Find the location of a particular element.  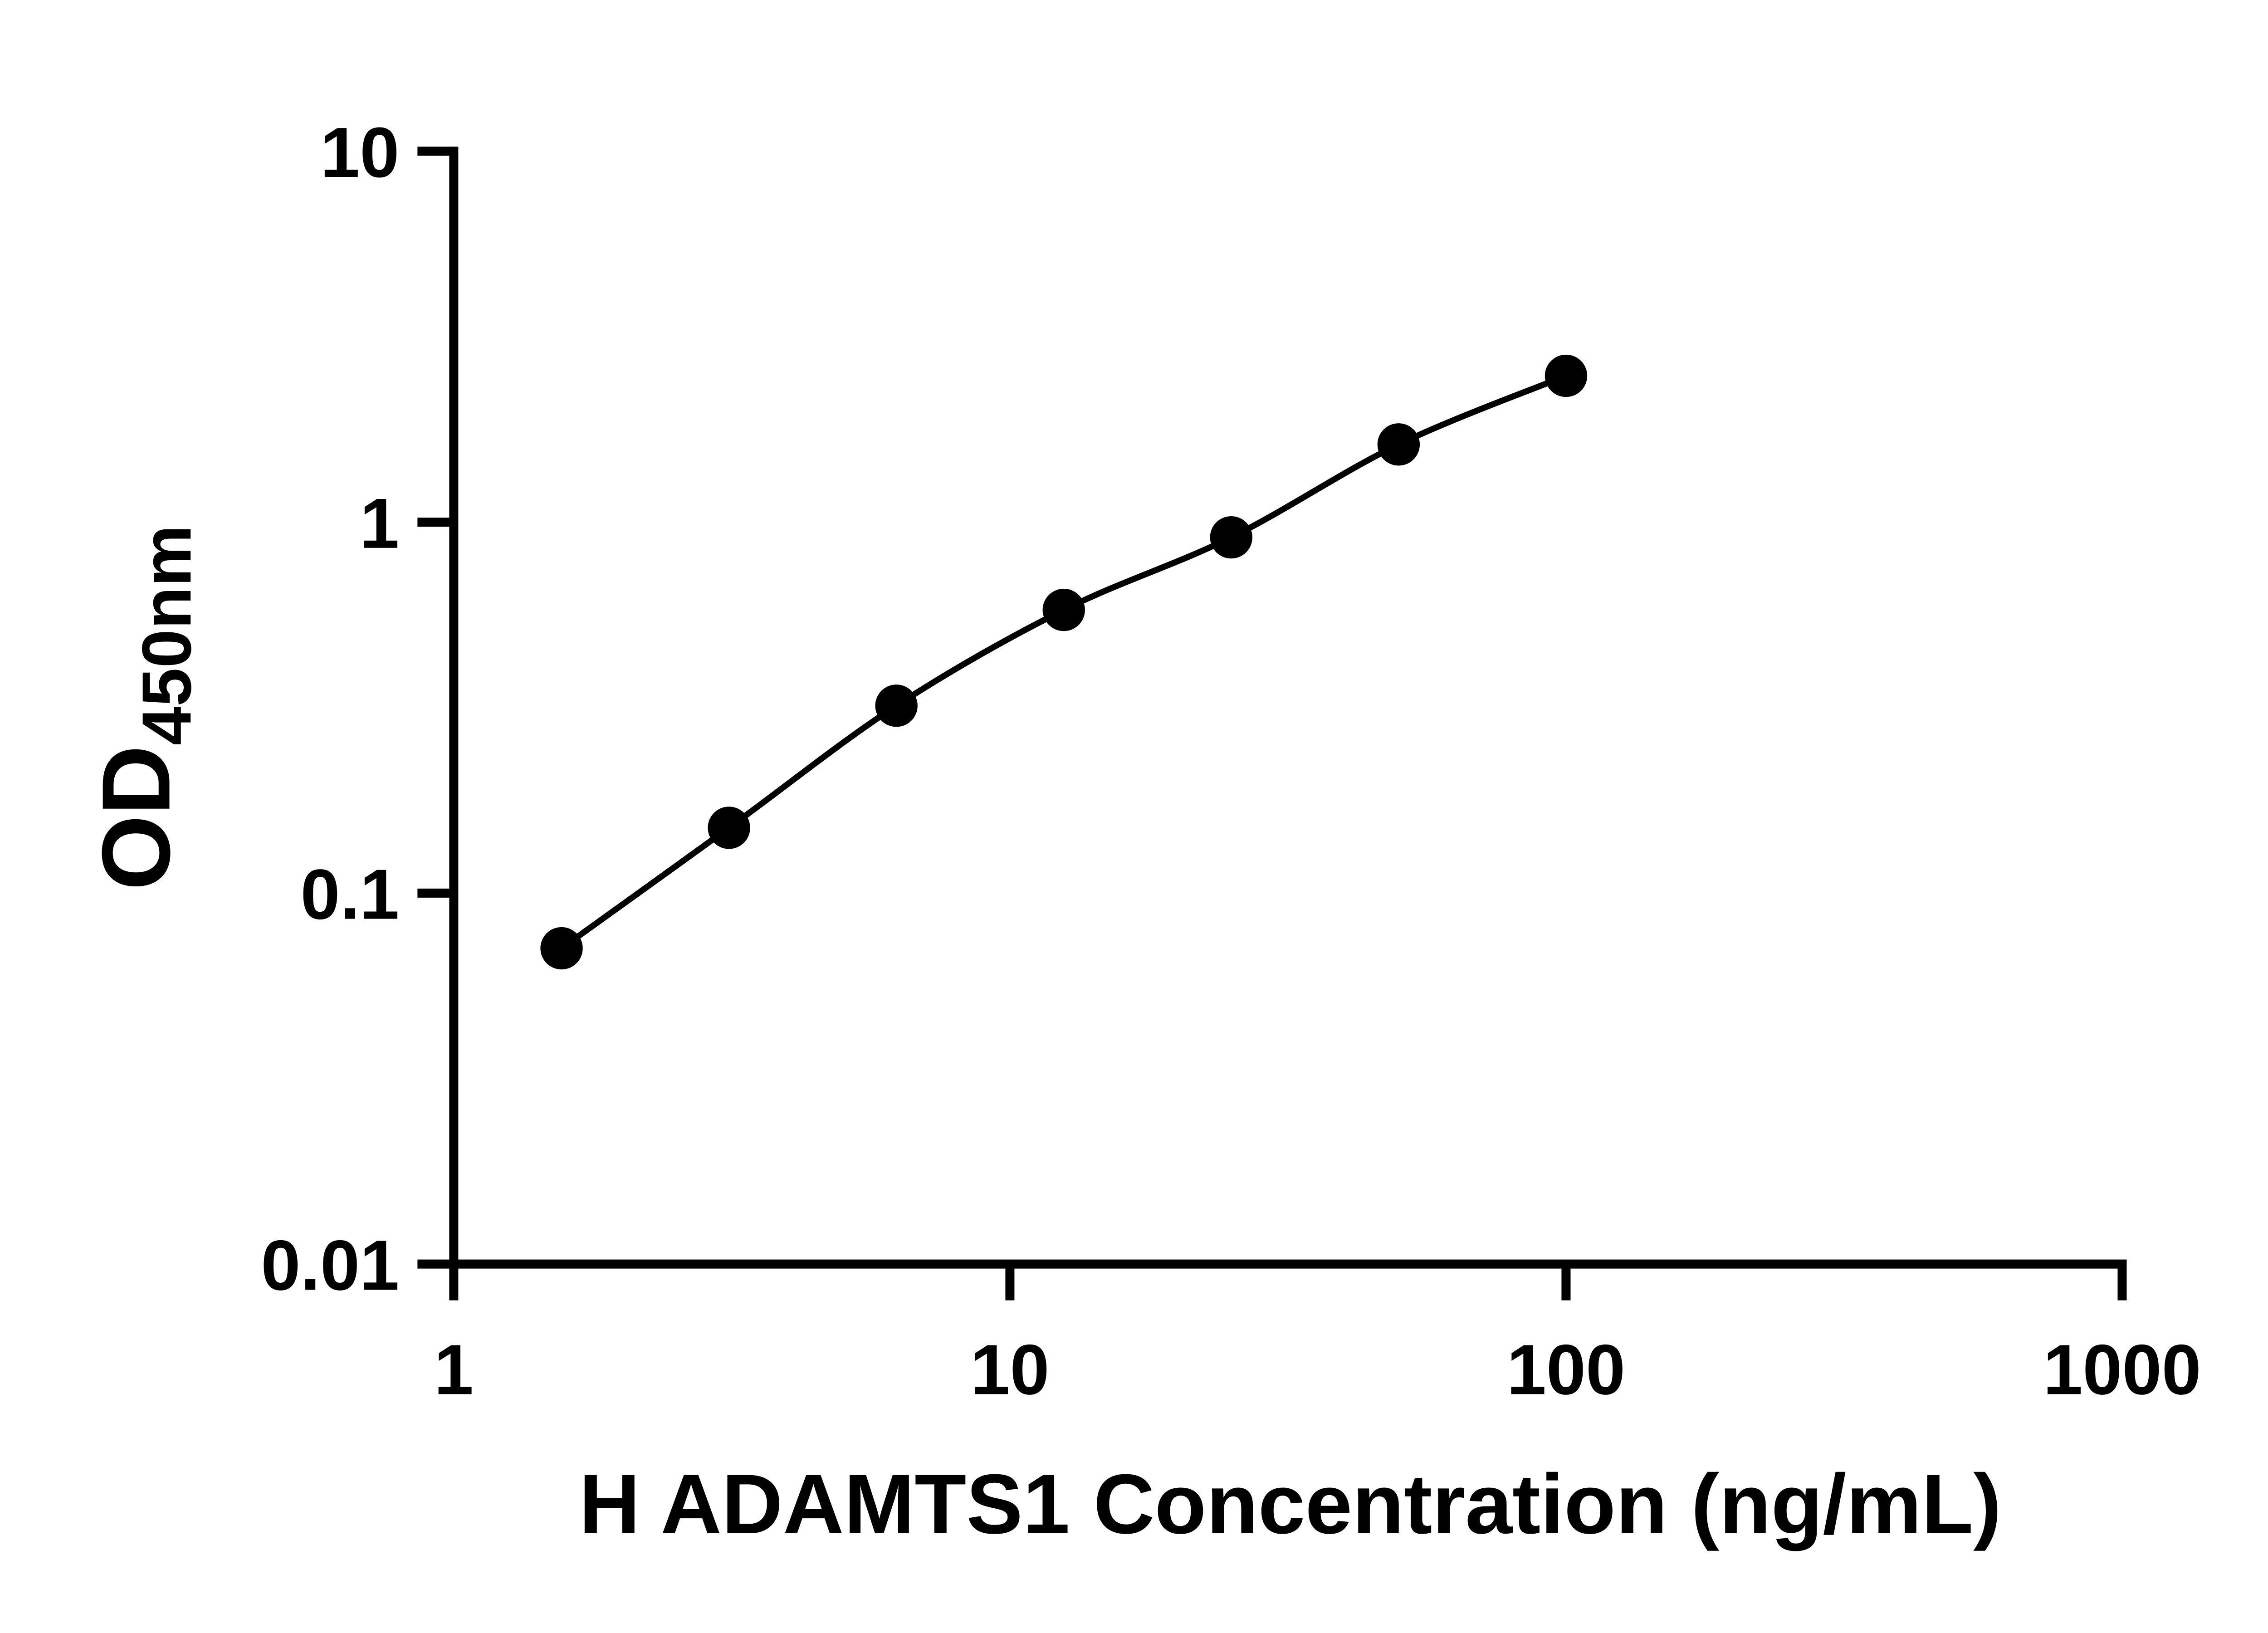

y-axis-title: OD450nm is located at coordinates (144, 707).